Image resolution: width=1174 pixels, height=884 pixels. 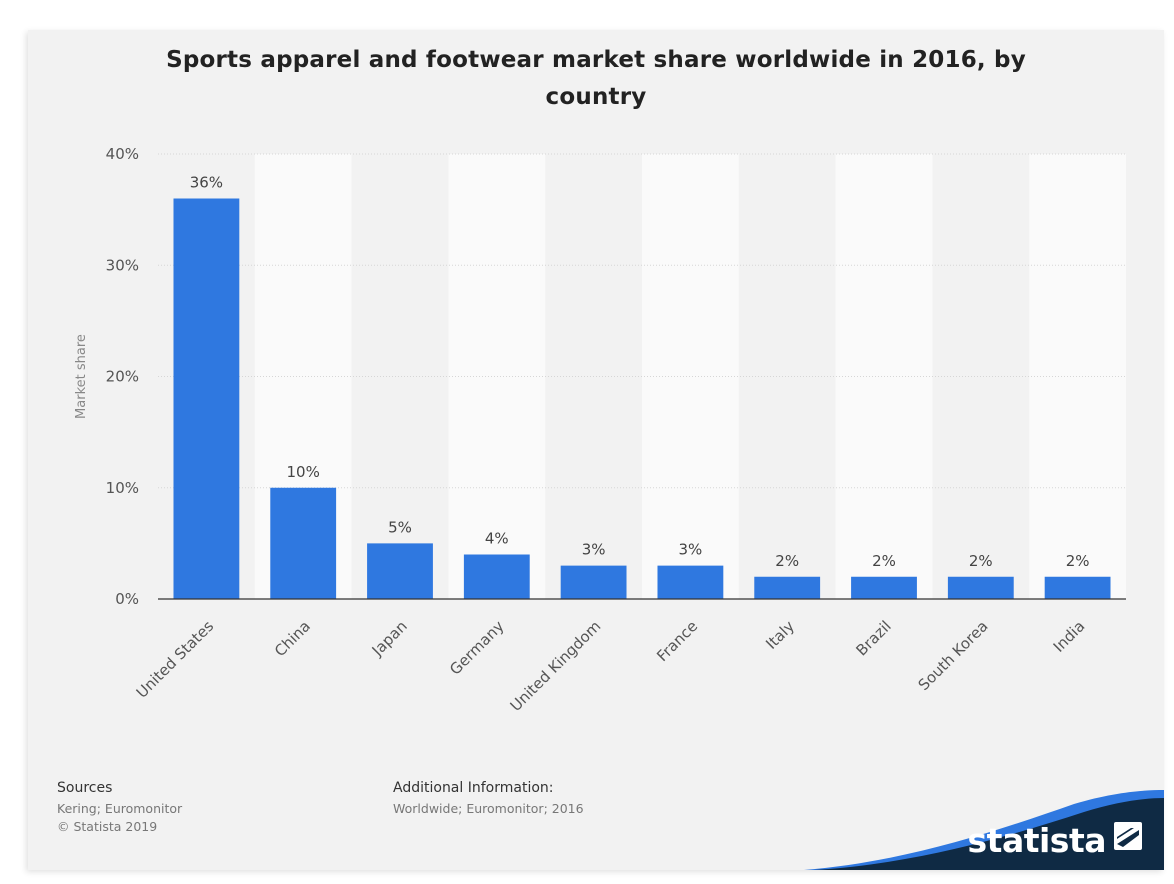 I want to click on statista-logo: statista, so click(x=974, y=830).